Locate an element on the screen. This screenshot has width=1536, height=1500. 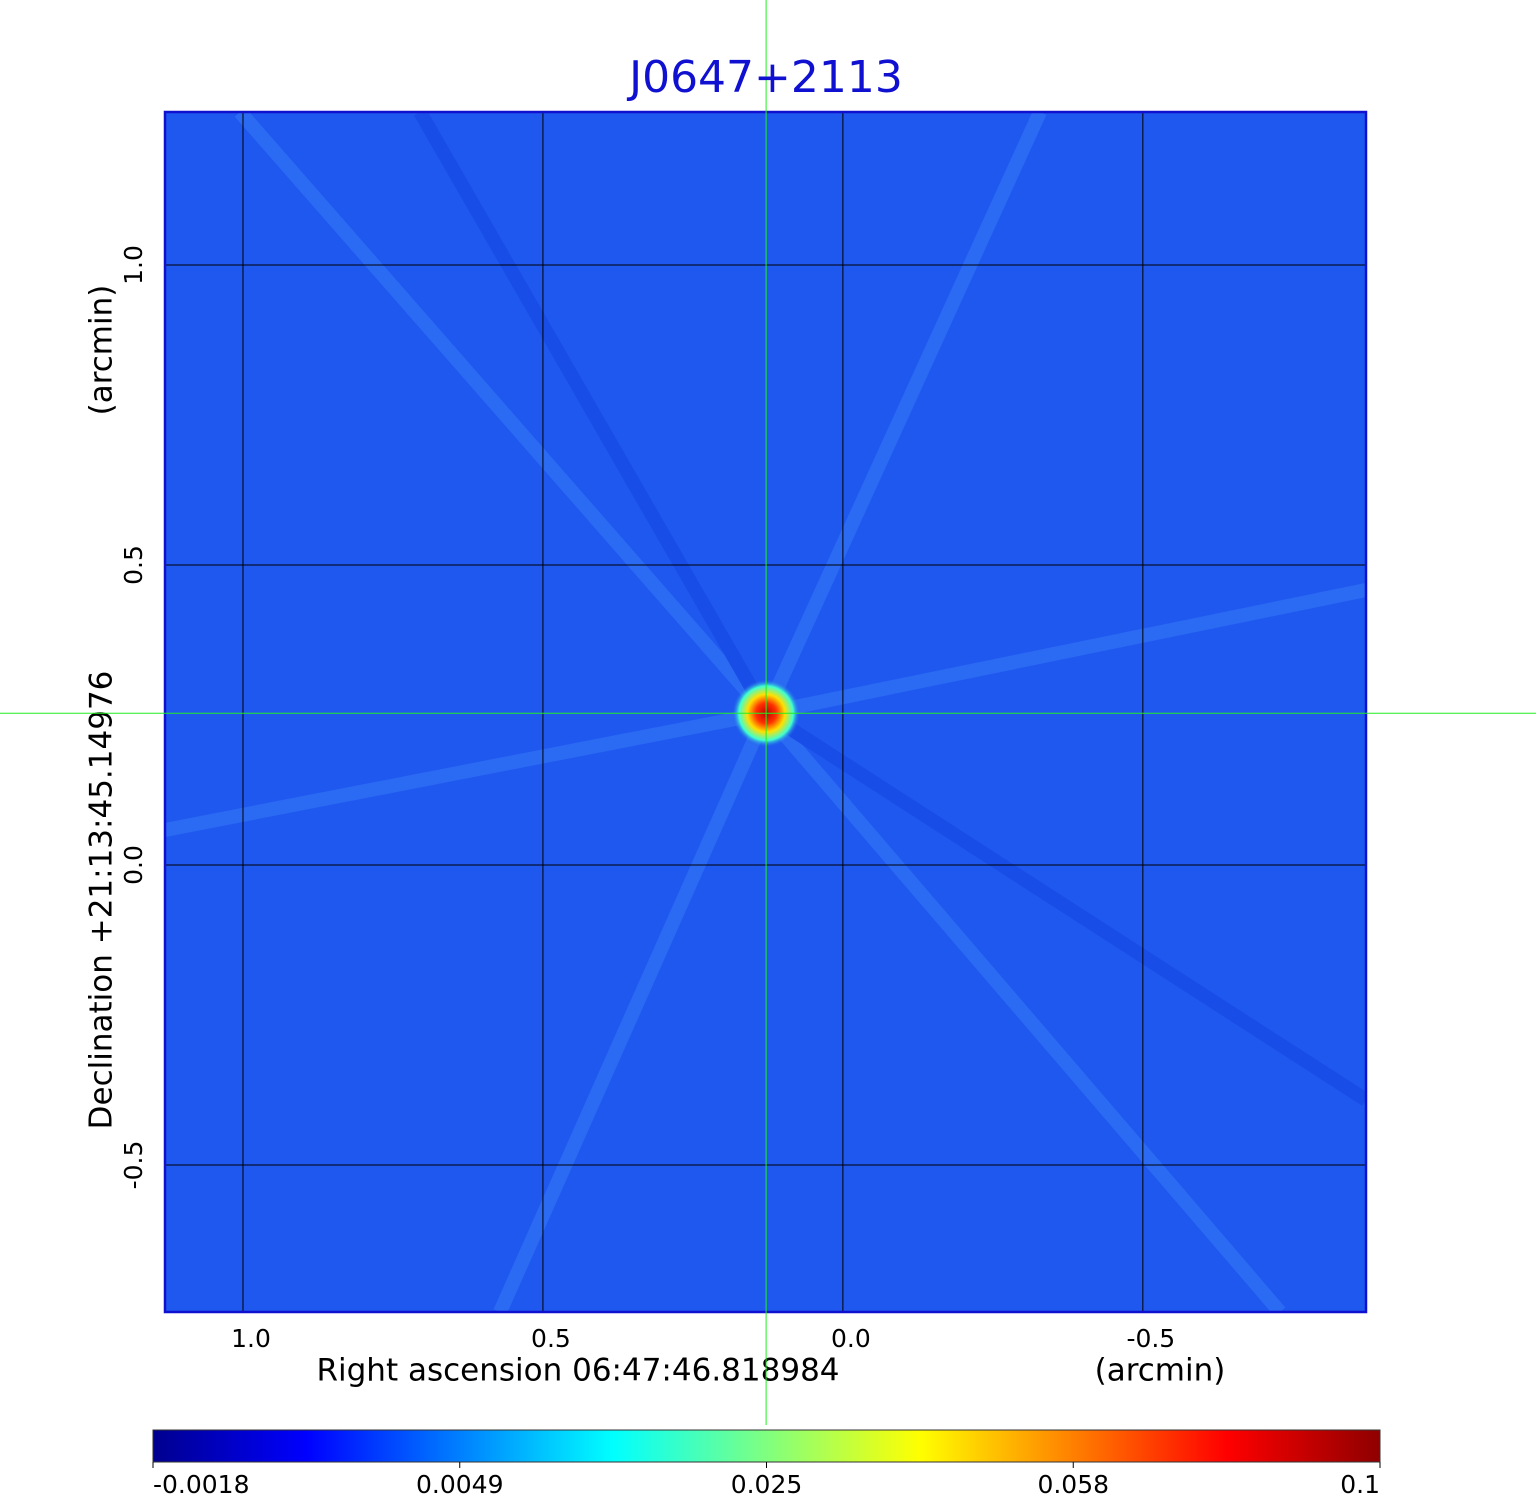
colorbar-tick-label: -0.0018 is located at coordinates (201, 1484).